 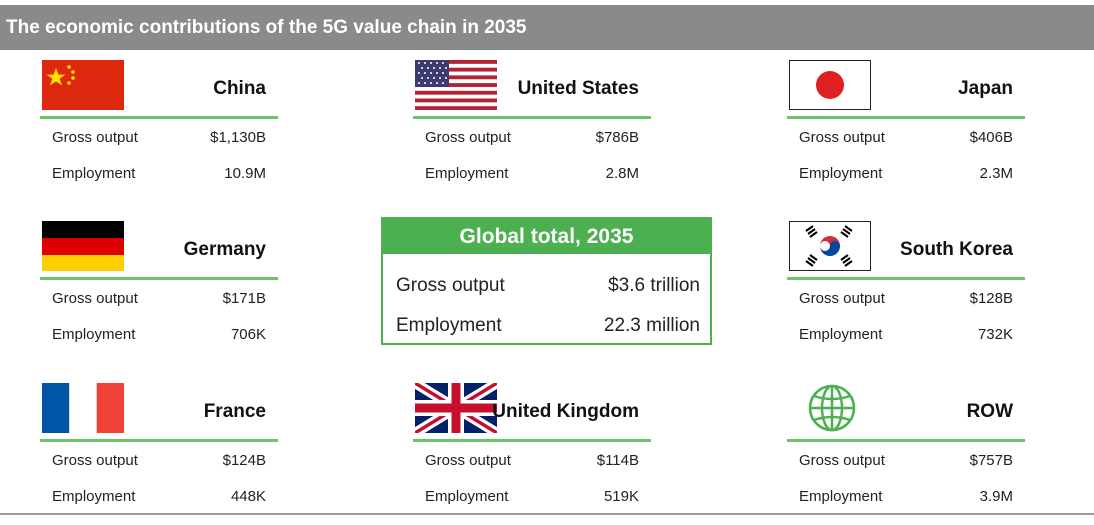 I want to click on employment-value: 3.9M, so click(x=996, y=496).